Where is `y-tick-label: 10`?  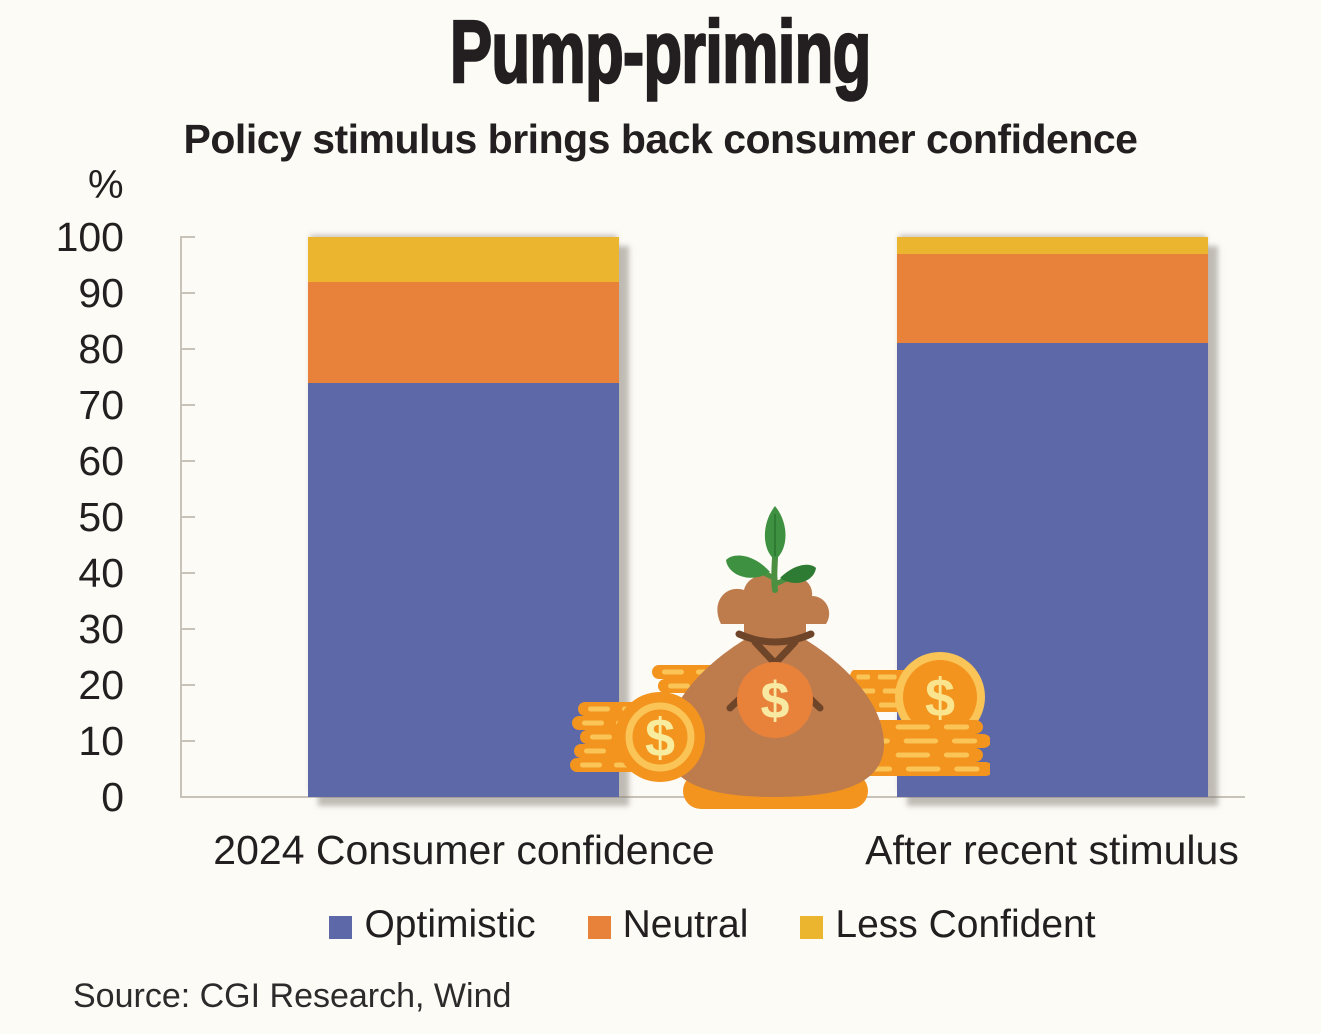 y-tick-label: 10 is located at coordinates (101, 741).